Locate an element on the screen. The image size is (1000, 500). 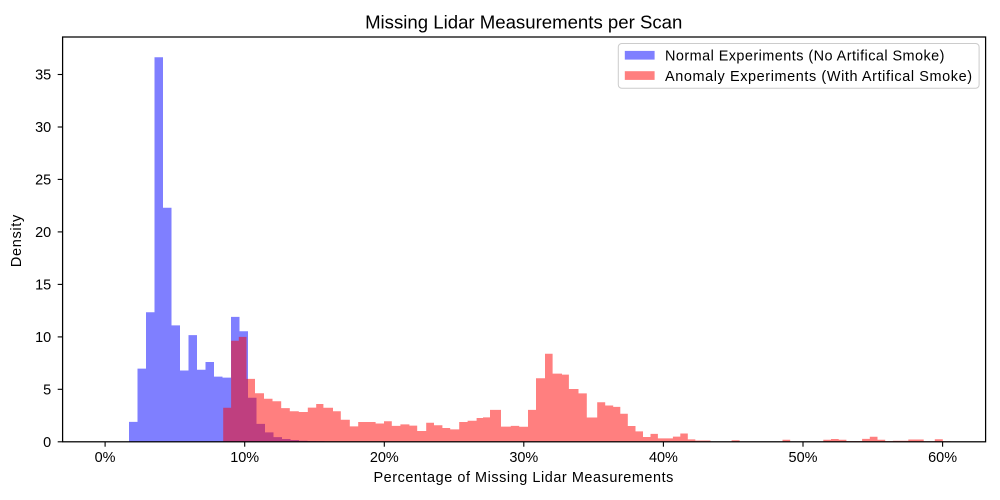
svg-text: 30% is located at coordinates (523, 458).